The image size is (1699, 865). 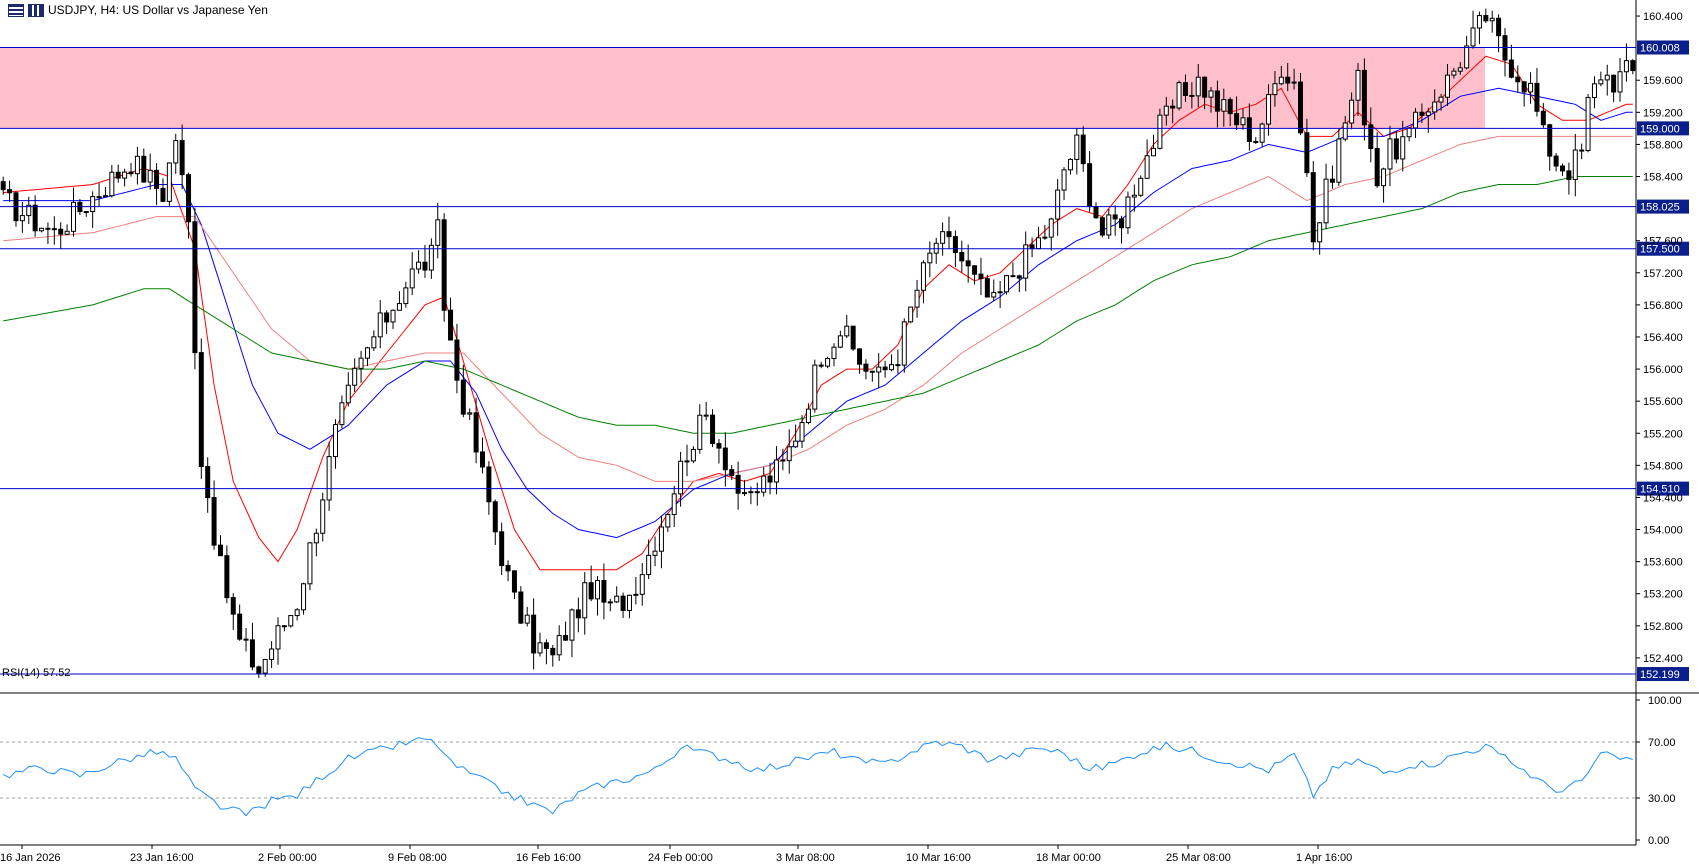 I want to click on price-tick-label: 153.600, so click(x=1663, y=563).